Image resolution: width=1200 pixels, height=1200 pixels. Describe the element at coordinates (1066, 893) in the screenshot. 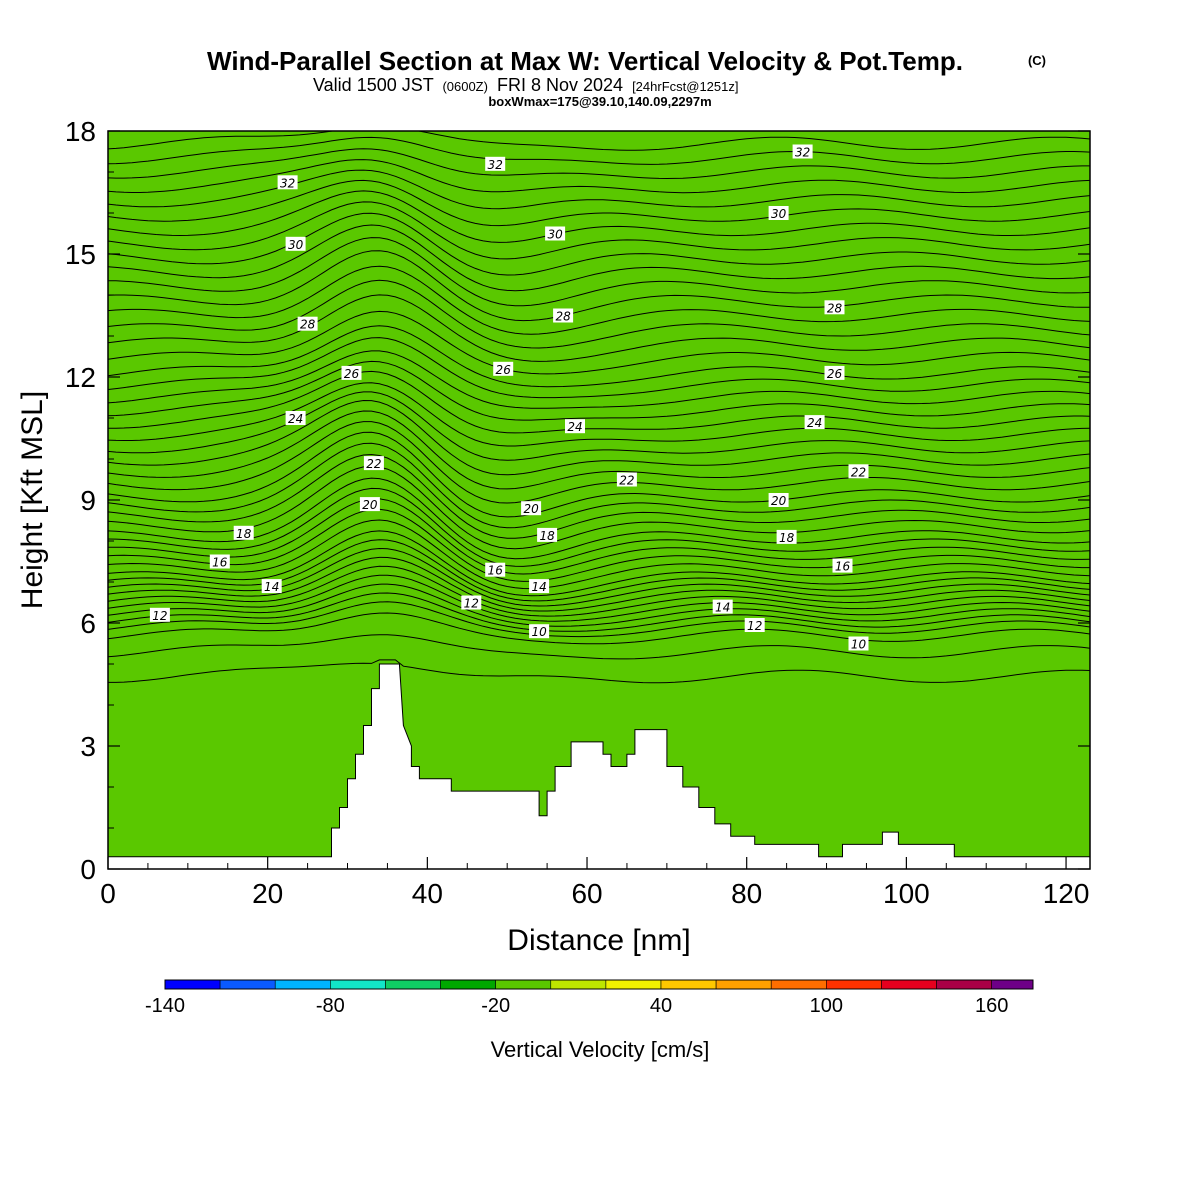

I see `x-tick-label: 120` at that location.